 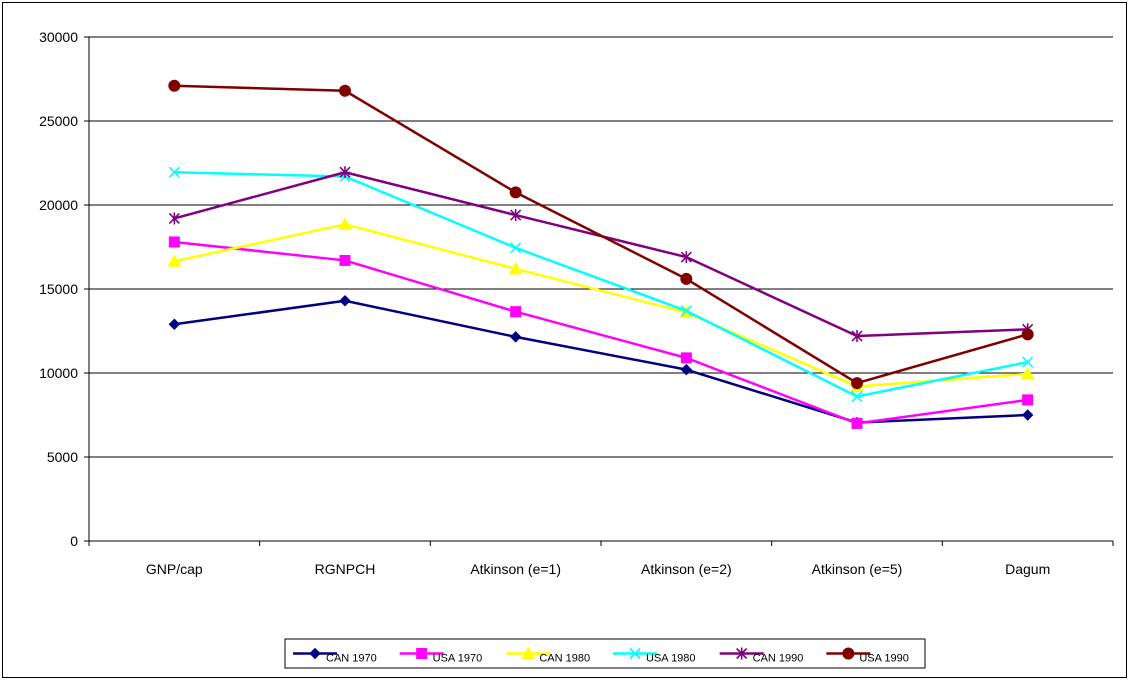 What do you see at coordinates (345, 569) in the screenshot?
I see `x-tick-label: RGNPCH` at bounding box center [345, 569].